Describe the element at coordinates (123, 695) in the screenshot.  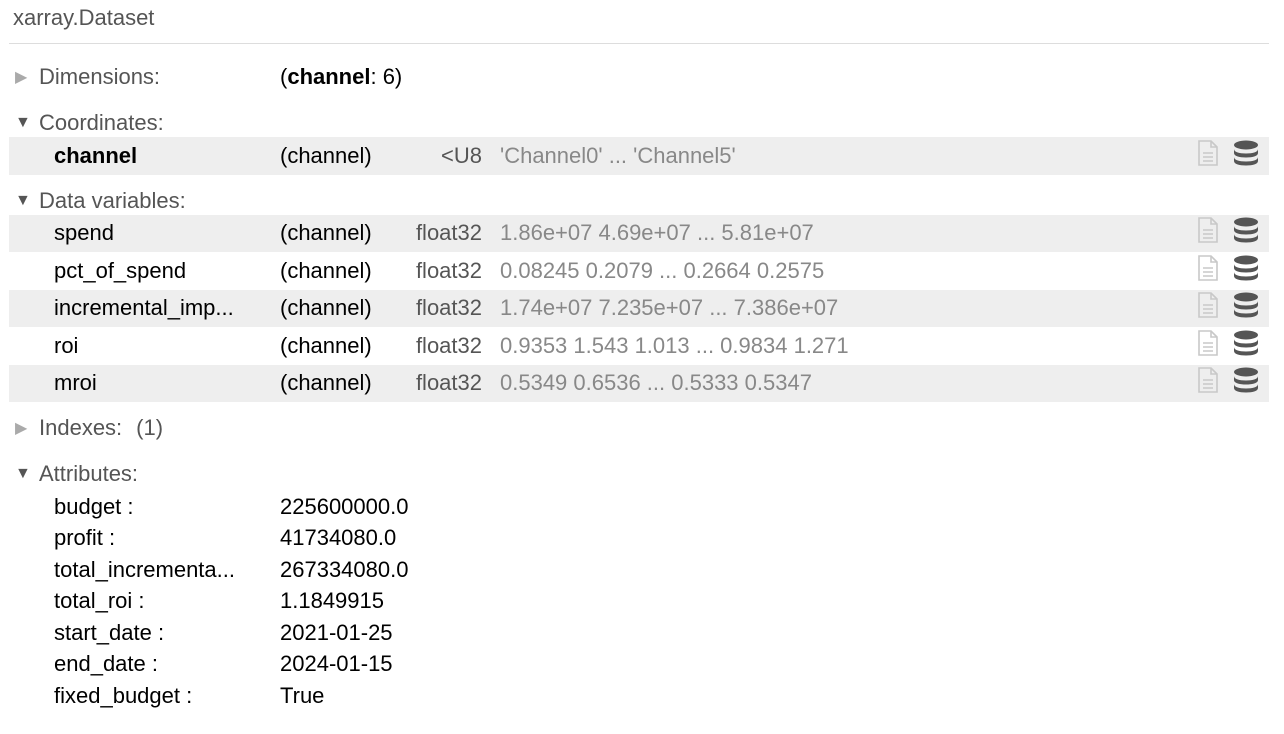
I see `attribute-name: fixed_budget :` at that location.